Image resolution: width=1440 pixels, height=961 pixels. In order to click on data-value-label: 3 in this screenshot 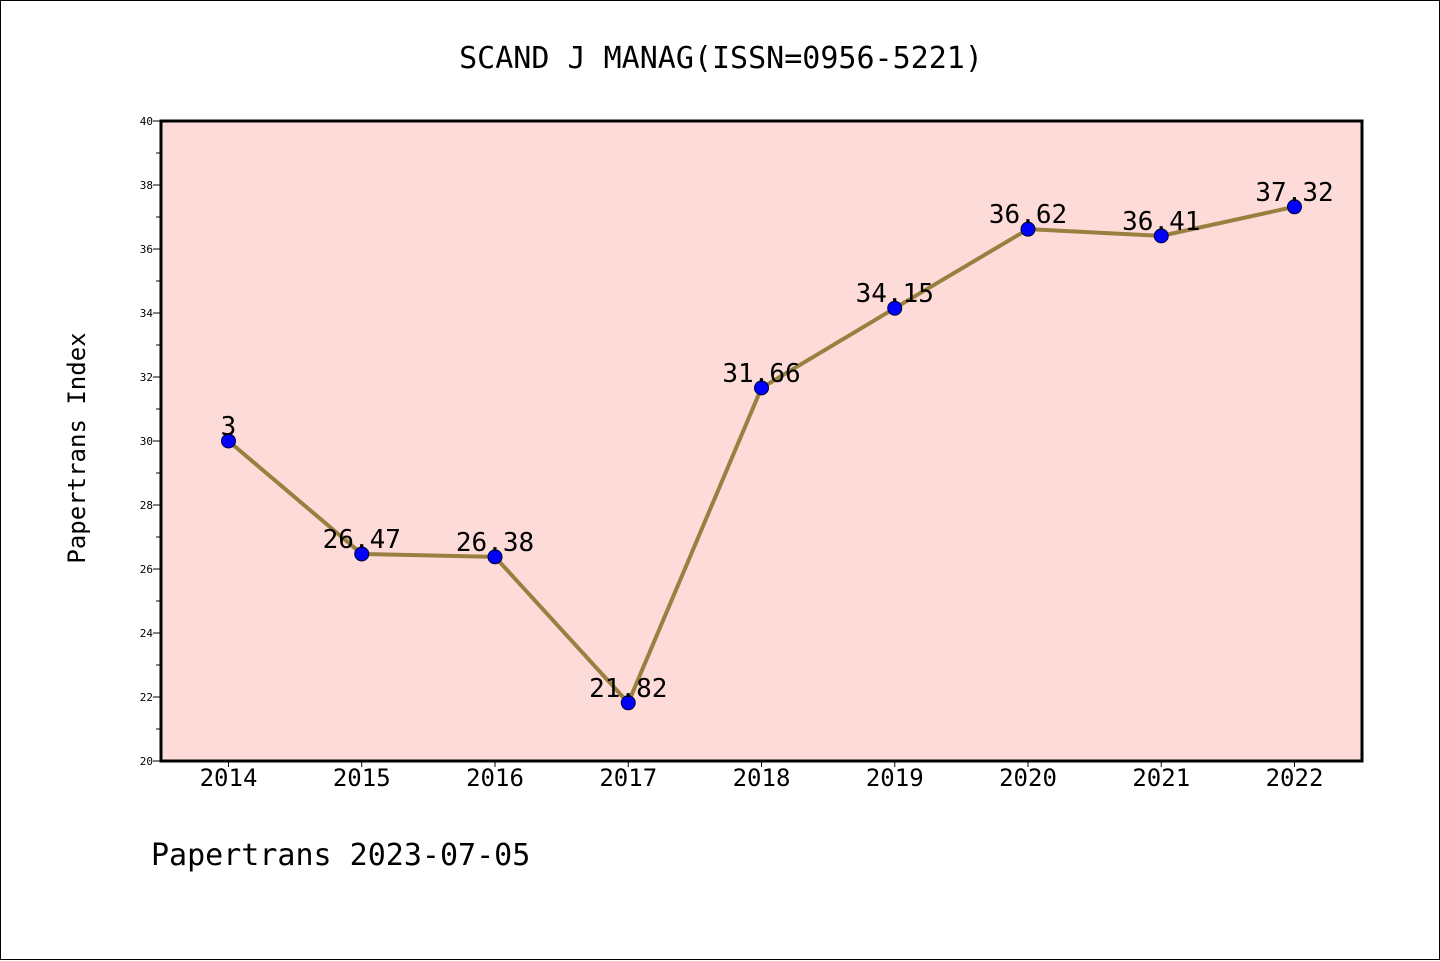, I will do `click(229, 427)`.